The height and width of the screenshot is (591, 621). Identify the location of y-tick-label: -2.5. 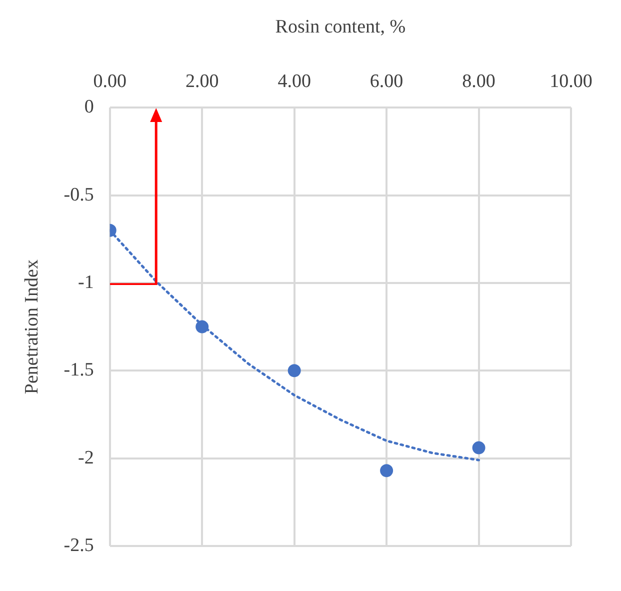
(79, 545).